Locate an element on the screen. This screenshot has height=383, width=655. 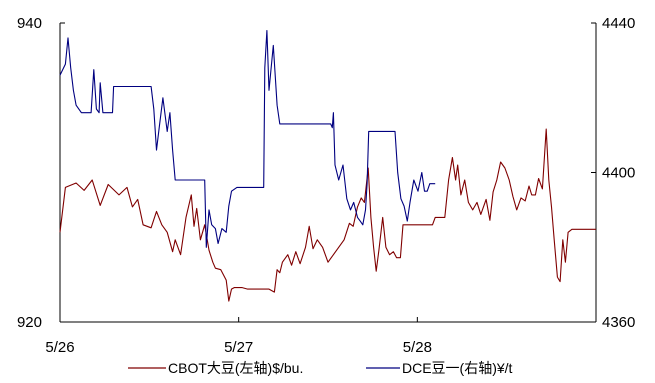
left-tick-label: 940 is located at coordinates (29, 23).